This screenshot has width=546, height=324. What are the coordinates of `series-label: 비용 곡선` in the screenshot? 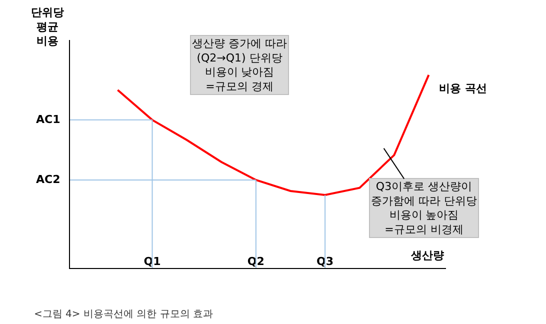 It's located at (463, 88).